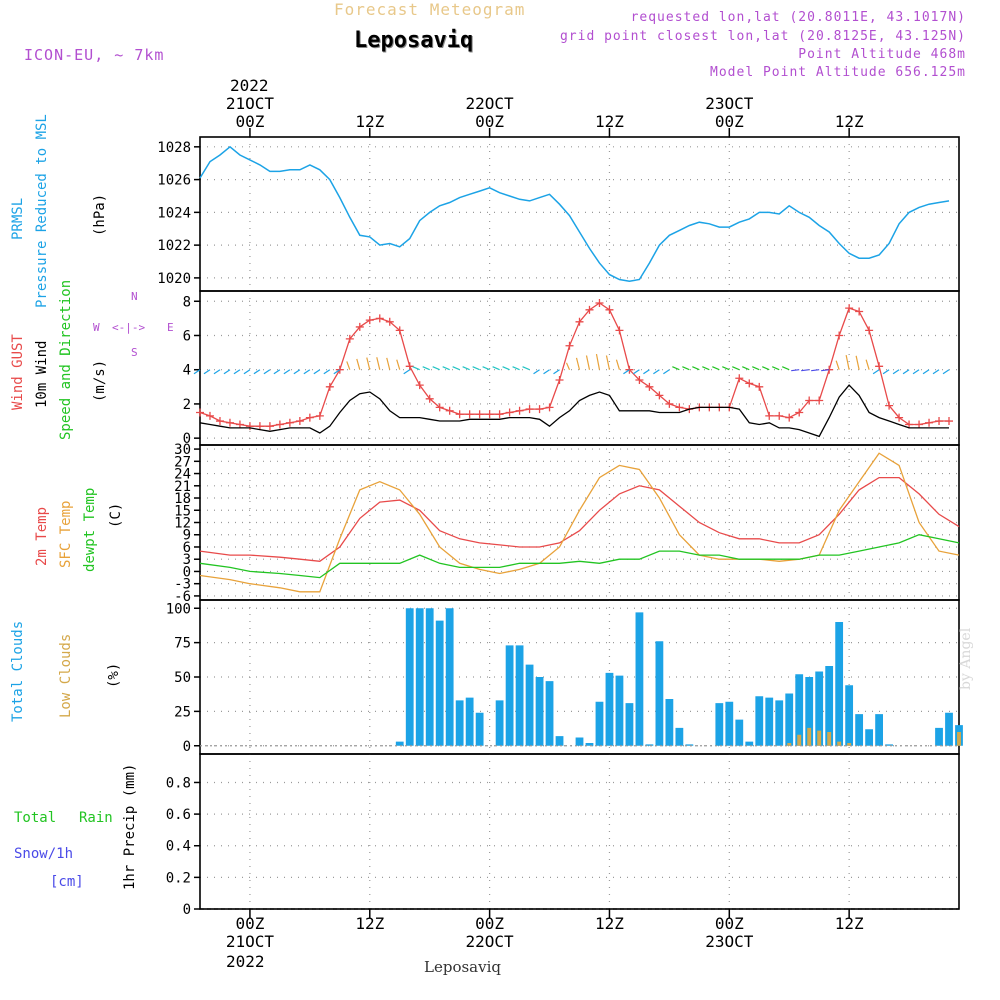  Describe the element at coordinates (42, 211) in the screenshot. I see `label-pressure-msl: Pressure Reduced to MSL` at that location.